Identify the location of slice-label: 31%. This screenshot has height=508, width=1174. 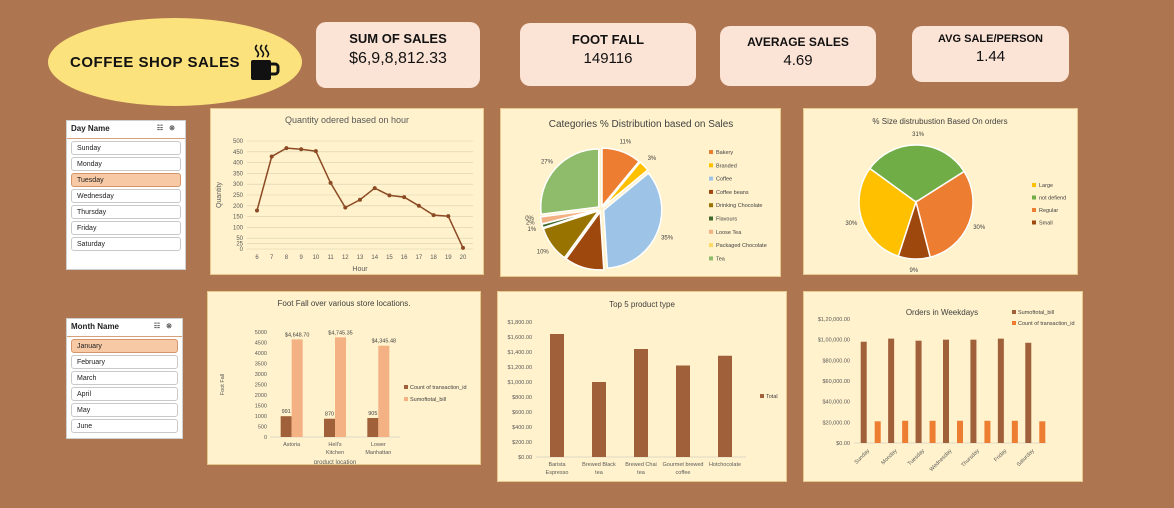
(918, 135).